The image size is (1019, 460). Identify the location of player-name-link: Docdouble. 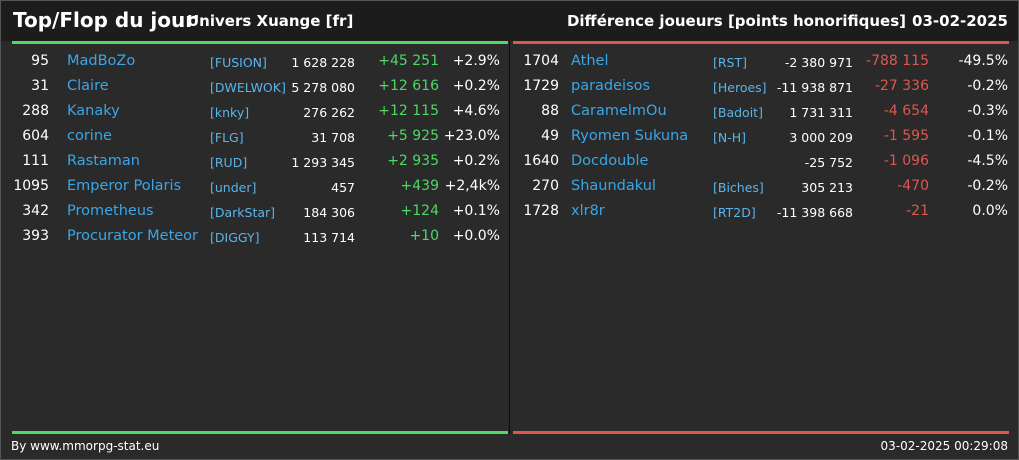
(610, 161).